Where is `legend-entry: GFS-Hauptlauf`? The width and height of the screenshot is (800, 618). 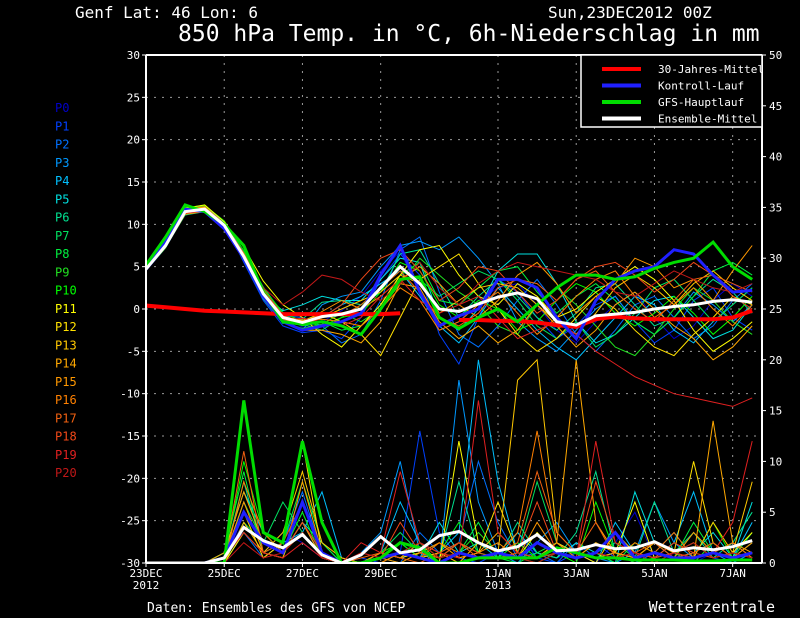 legend-entry: GFS-Hauptlauf is located at coordinates (701, 102).